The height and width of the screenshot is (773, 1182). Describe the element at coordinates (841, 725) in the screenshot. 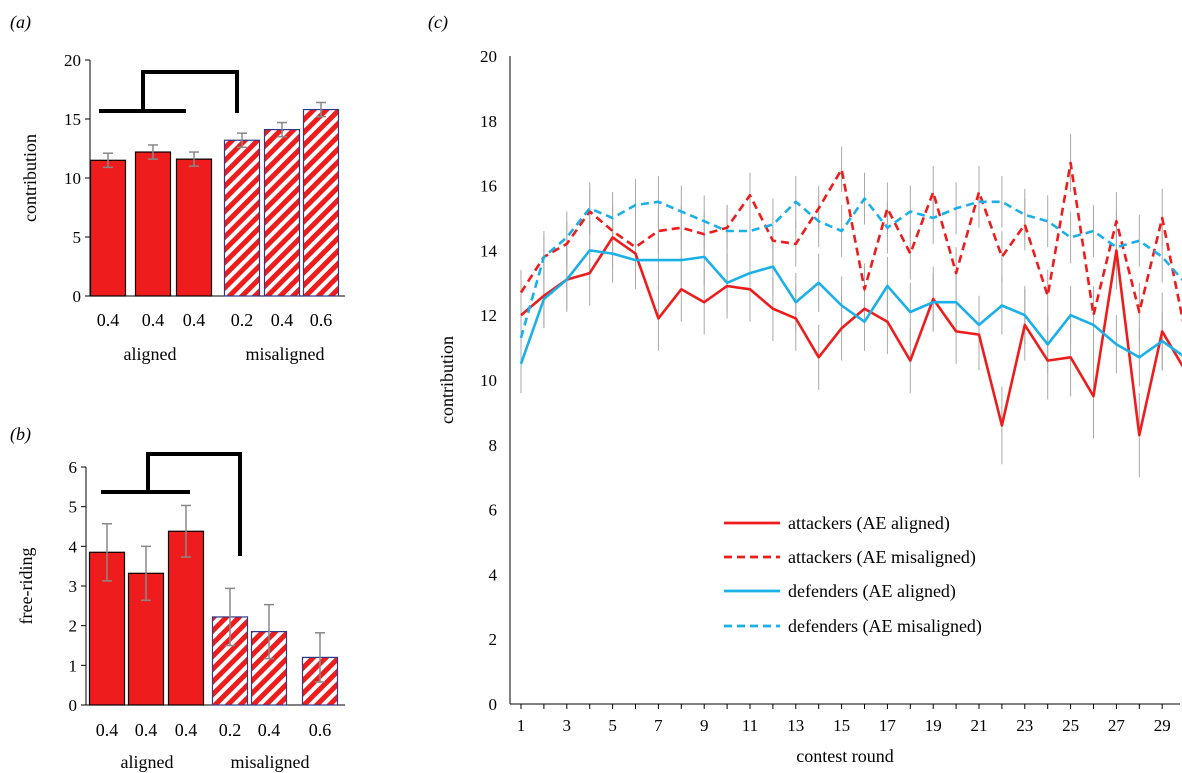

I see `c-x-tick-label: 15` at that location.